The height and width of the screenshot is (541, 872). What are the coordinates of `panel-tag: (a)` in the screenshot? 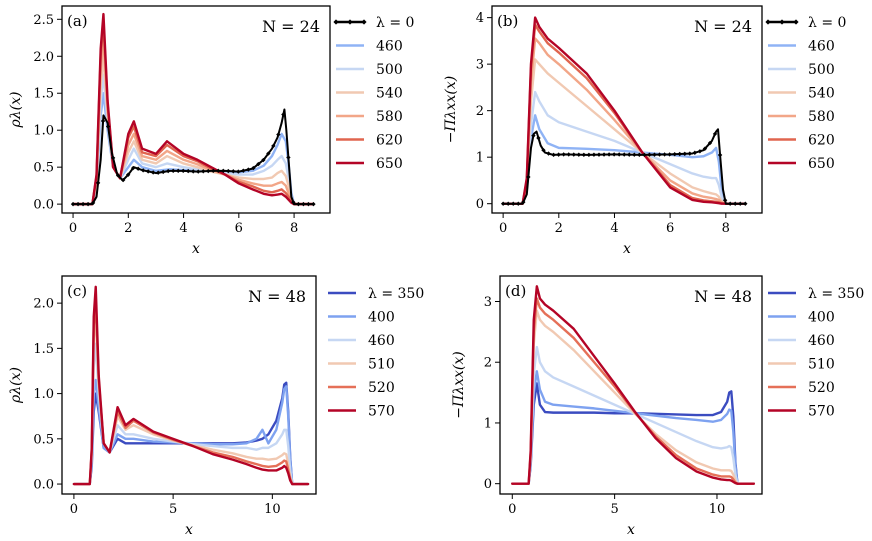 It's located at (77, 21).